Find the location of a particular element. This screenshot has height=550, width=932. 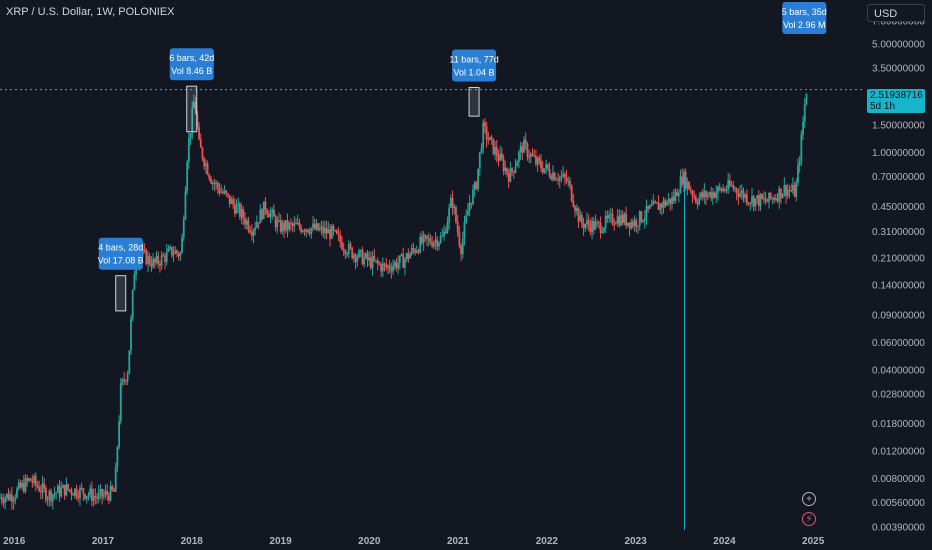

price-tick-label: 0.70000000 is located at coordinates (898, 177).